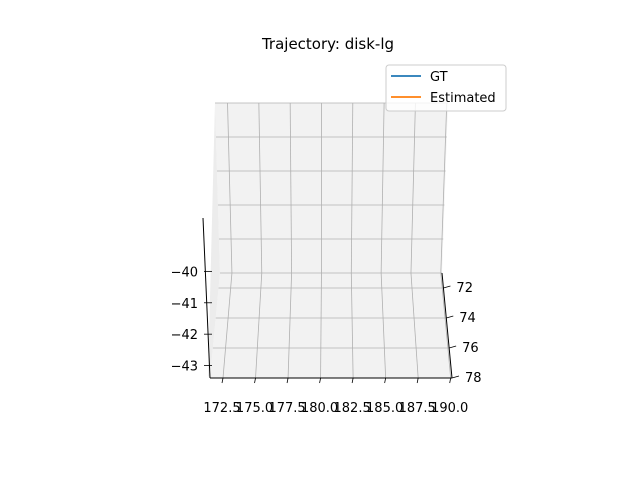  What do you see at coordinates (417, 408) in the screenshot?
I see `x-tick-label: 187.5` at bounding box center [417, 408].